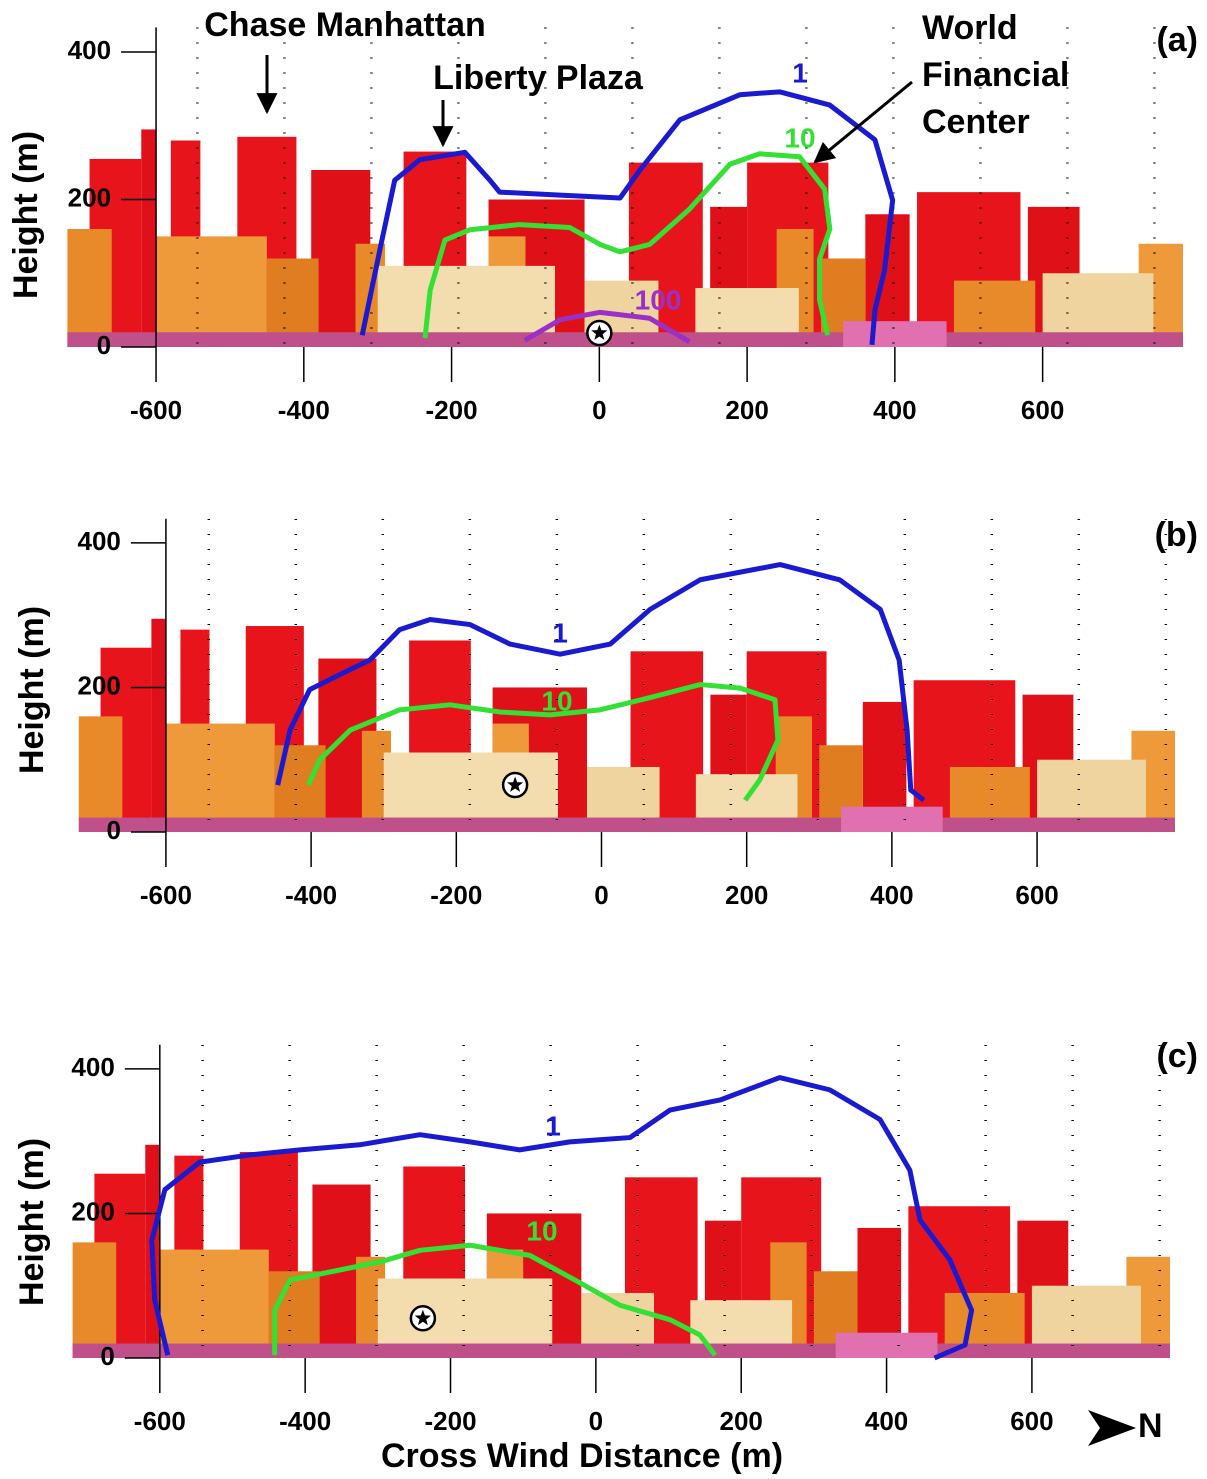 Image resolution: width=1207 pixels, height=1479 pixels. Describe the element at coordinates (1177, 1056) in the screenshot. I see `panel-label: (c)` at that location.